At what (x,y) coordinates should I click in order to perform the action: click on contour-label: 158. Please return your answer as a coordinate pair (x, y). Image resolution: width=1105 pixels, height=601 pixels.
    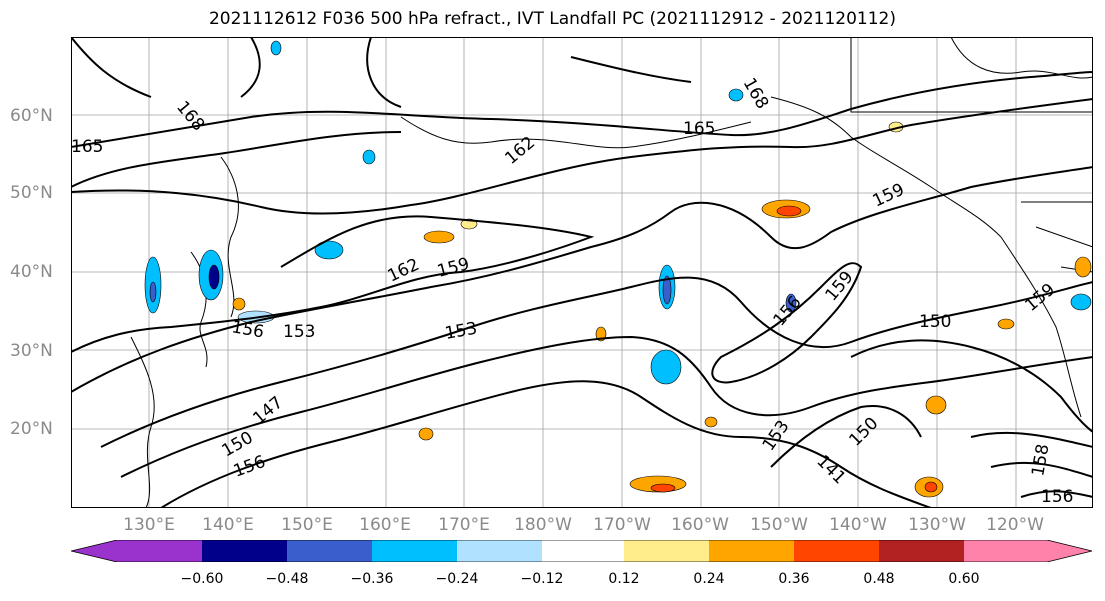
    Looking at the image, I should click on (1040, 459).